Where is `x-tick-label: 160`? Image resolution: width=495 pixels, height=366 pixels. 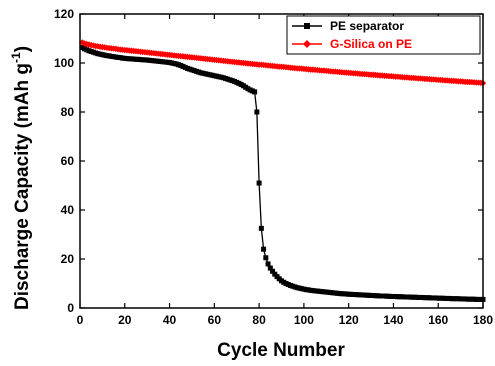
x-tick-label: 160 is located at coordinates (438, 320).